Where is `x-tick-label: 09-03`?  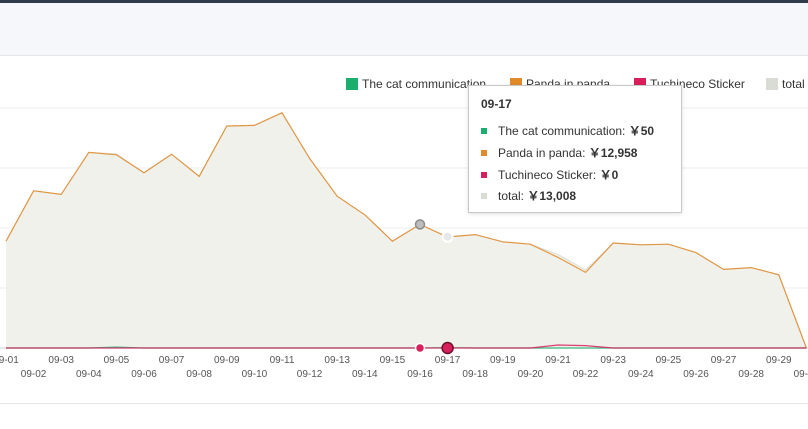 x-tick-label: 09-03 is located at coordinates (61, 360).